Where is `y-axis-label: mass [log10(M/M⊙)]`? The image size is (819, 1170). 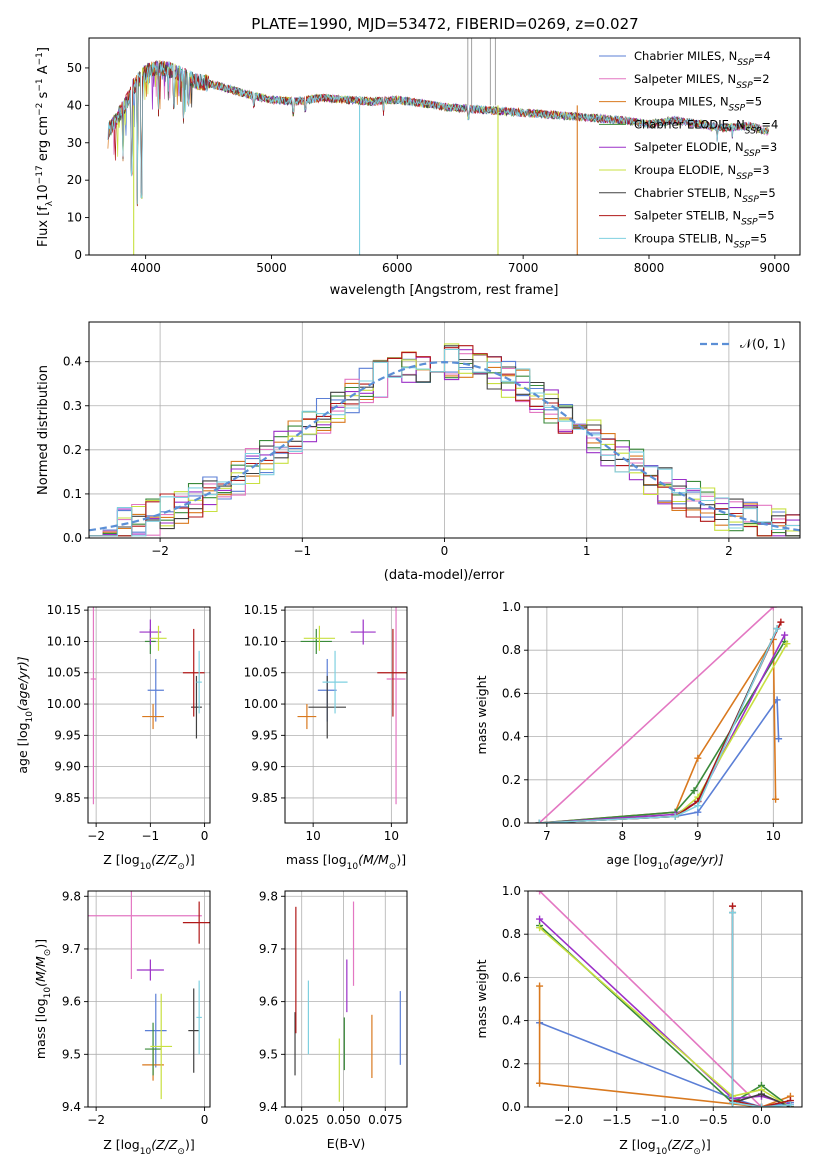
y-axis-label: mass [log10(M/M⊙)] is located at coordinates (43, 999).